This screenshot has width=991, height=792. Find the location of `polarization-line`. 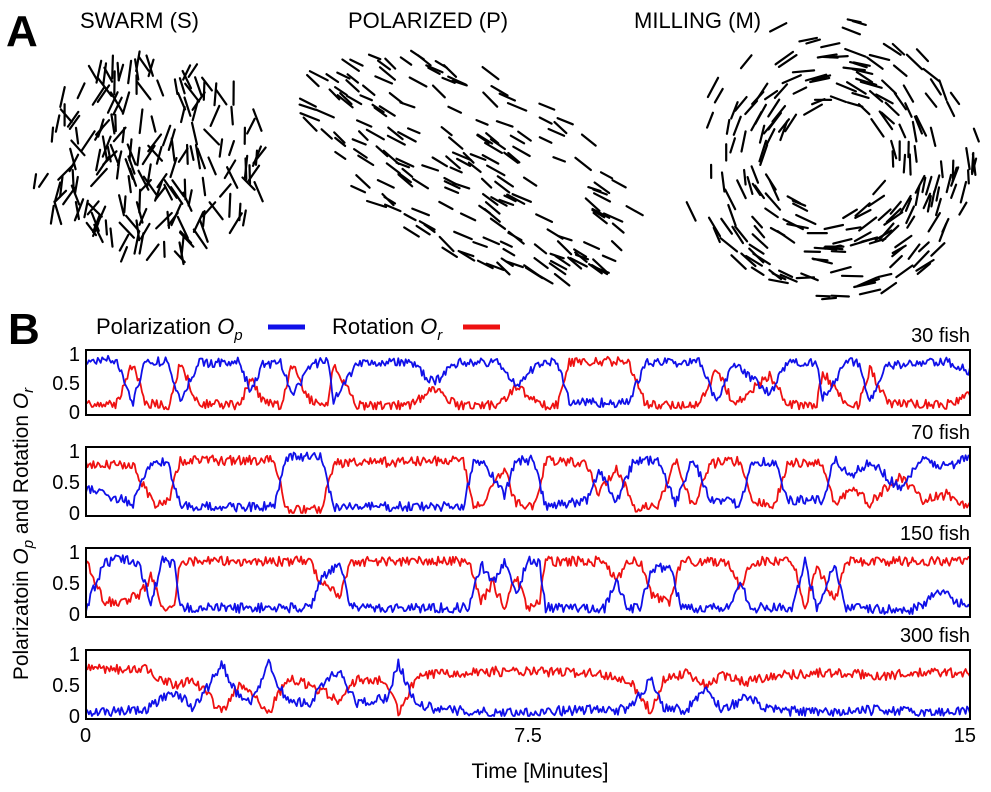

polarization-line is located at coordinates (528, 687).